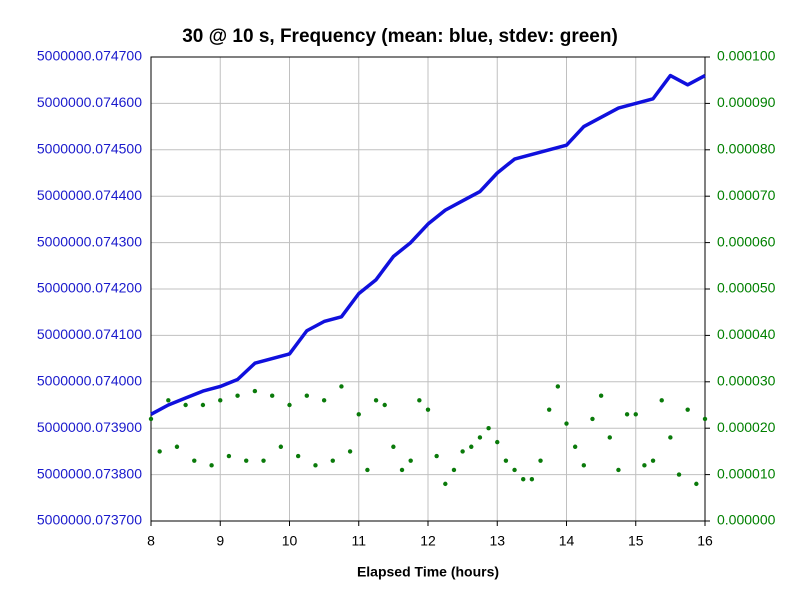 The width and height of the screenshot is (800, 600). I want to click on x-tick-label: 8, so click(151, 541).